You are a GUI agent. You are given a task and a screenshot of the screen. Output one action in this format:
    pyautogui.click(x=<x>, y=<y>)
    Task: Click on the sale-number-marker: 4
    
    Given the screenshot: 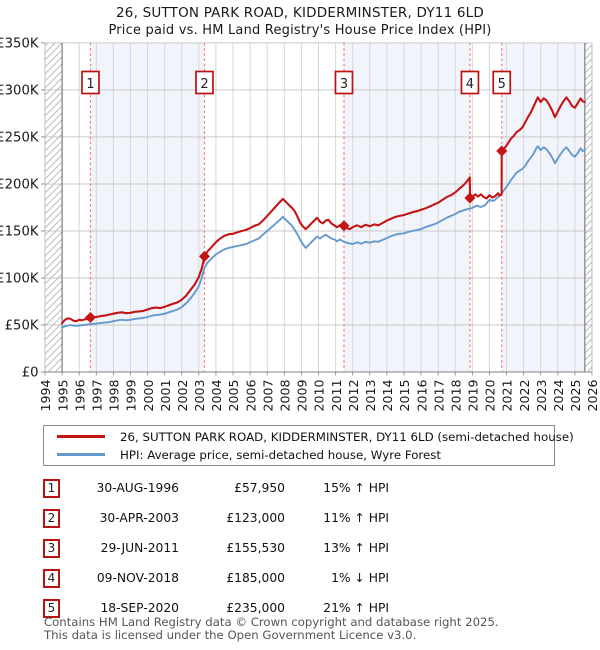 What is the action you would take?
    pyautogui.click(x=470, y=82)
    